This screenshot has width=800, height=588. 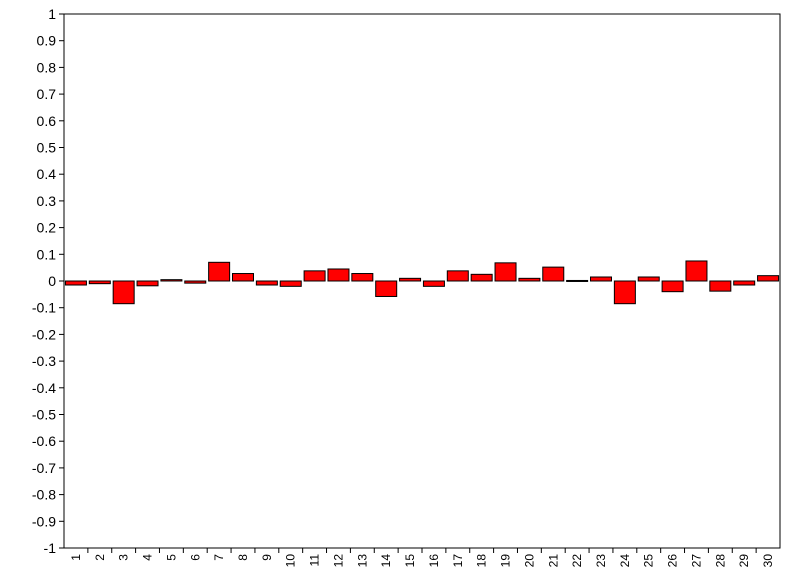 What do you see at coordinates (696, 561) in the screenshot?
I see `x-tick-label: 27` at bounding box center [696, 561].